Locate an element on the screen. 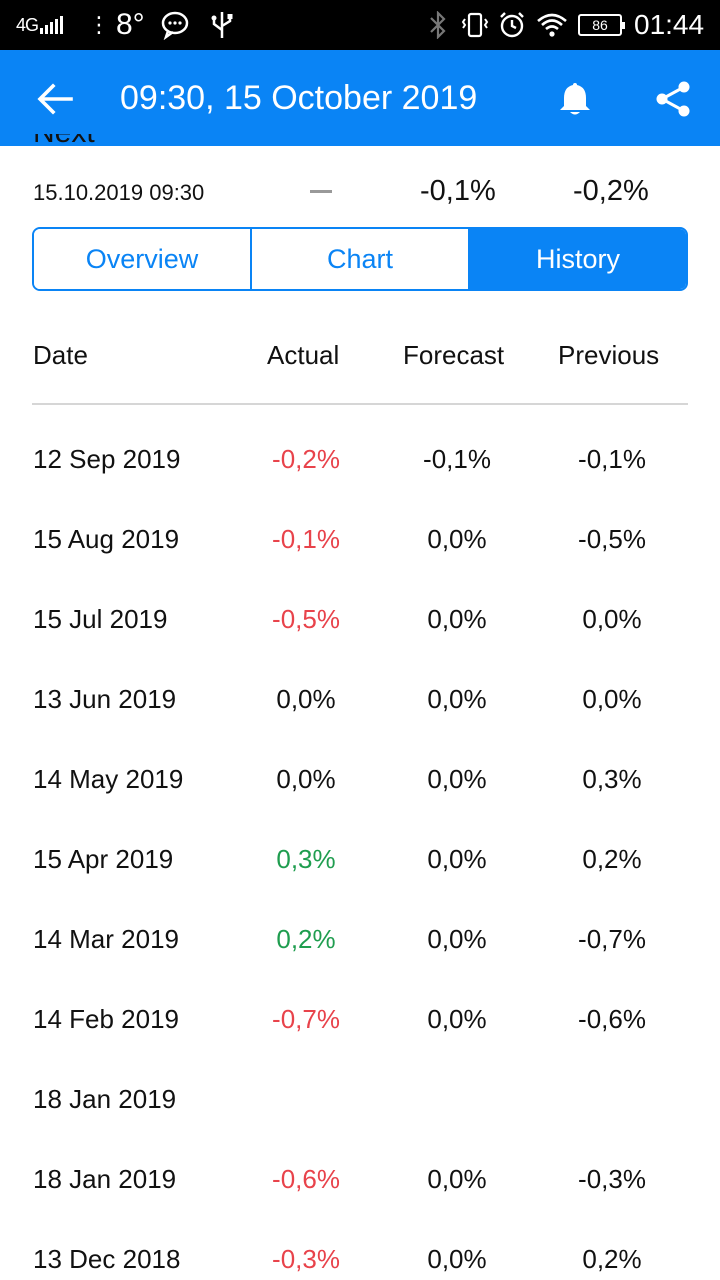 The height and width of the screenshot is (1280, 720). battery-level: 86 is located at coordinates (600, 25).